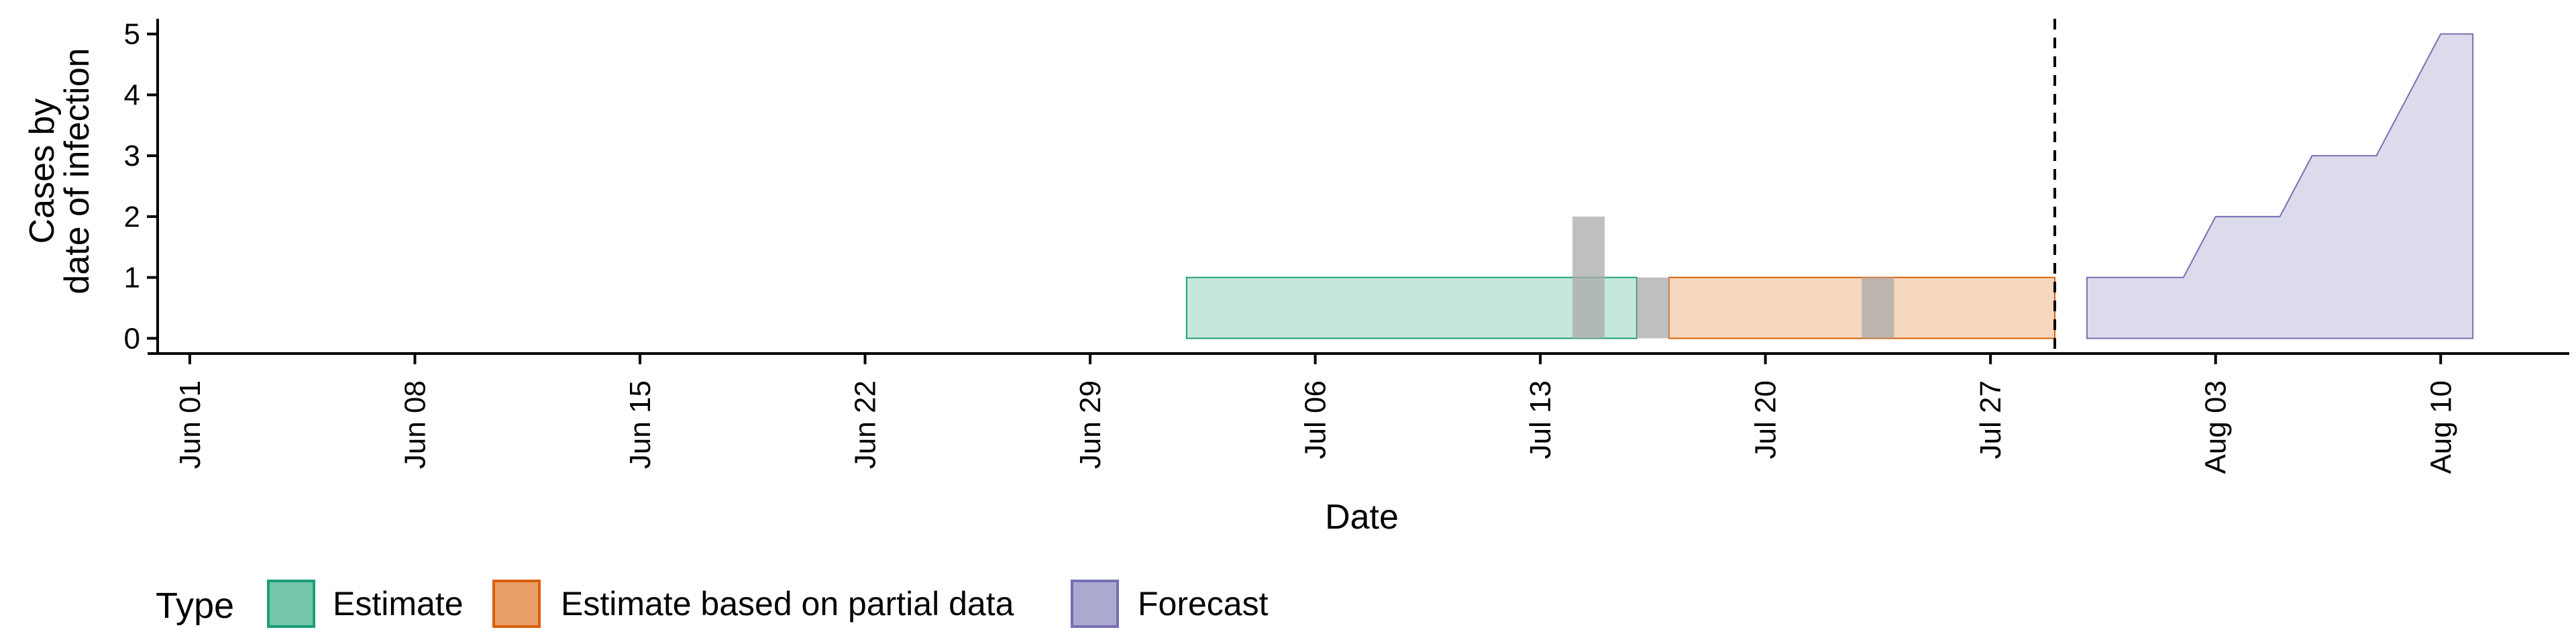 This screenshot has height=644, width=2576. I want to click on legend-item-estimate: Estimate, so click(365, 604).